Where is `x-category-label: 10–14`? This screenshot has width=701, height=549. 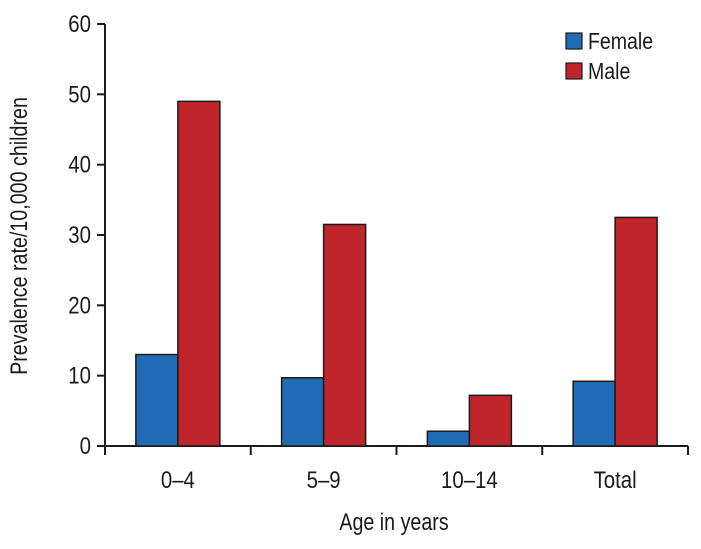 x-category-label: 10–14 is located at coordinates (469, 479).